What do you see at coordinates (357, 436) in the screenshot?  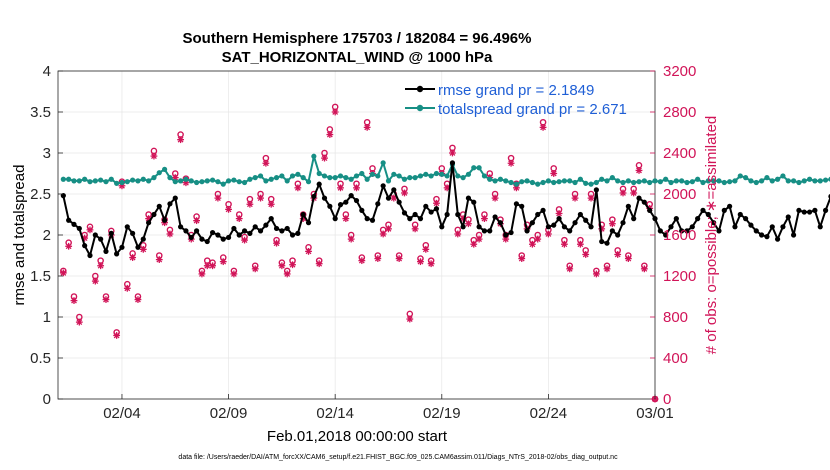 I see `x-axis-label: Feb.01,2018 00:00:00 start` at bounding box center [357, 436].